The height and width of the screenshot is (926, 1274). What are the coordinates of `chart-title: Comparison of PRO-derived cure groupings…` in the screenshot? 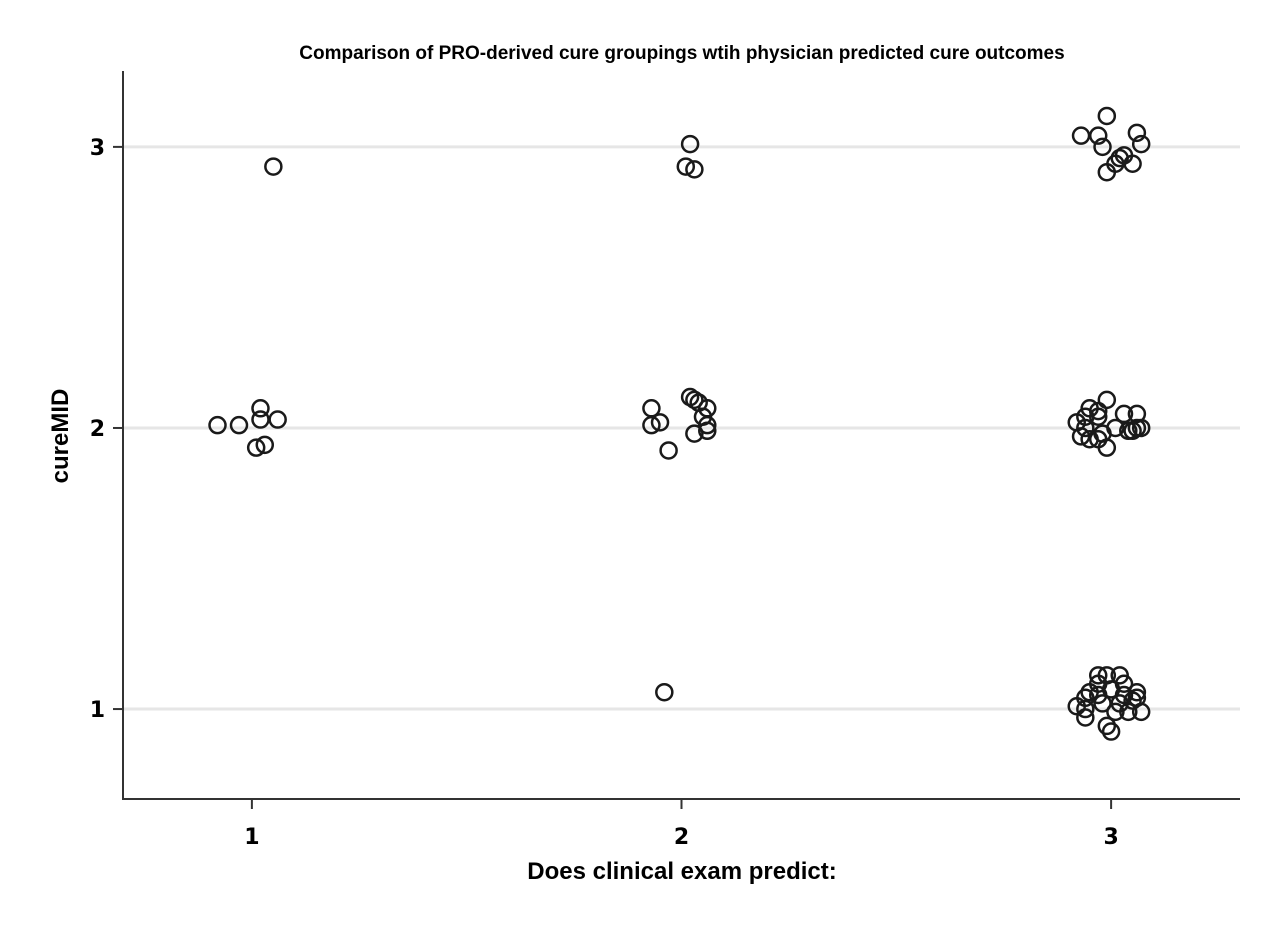 It's located at (681, 53).